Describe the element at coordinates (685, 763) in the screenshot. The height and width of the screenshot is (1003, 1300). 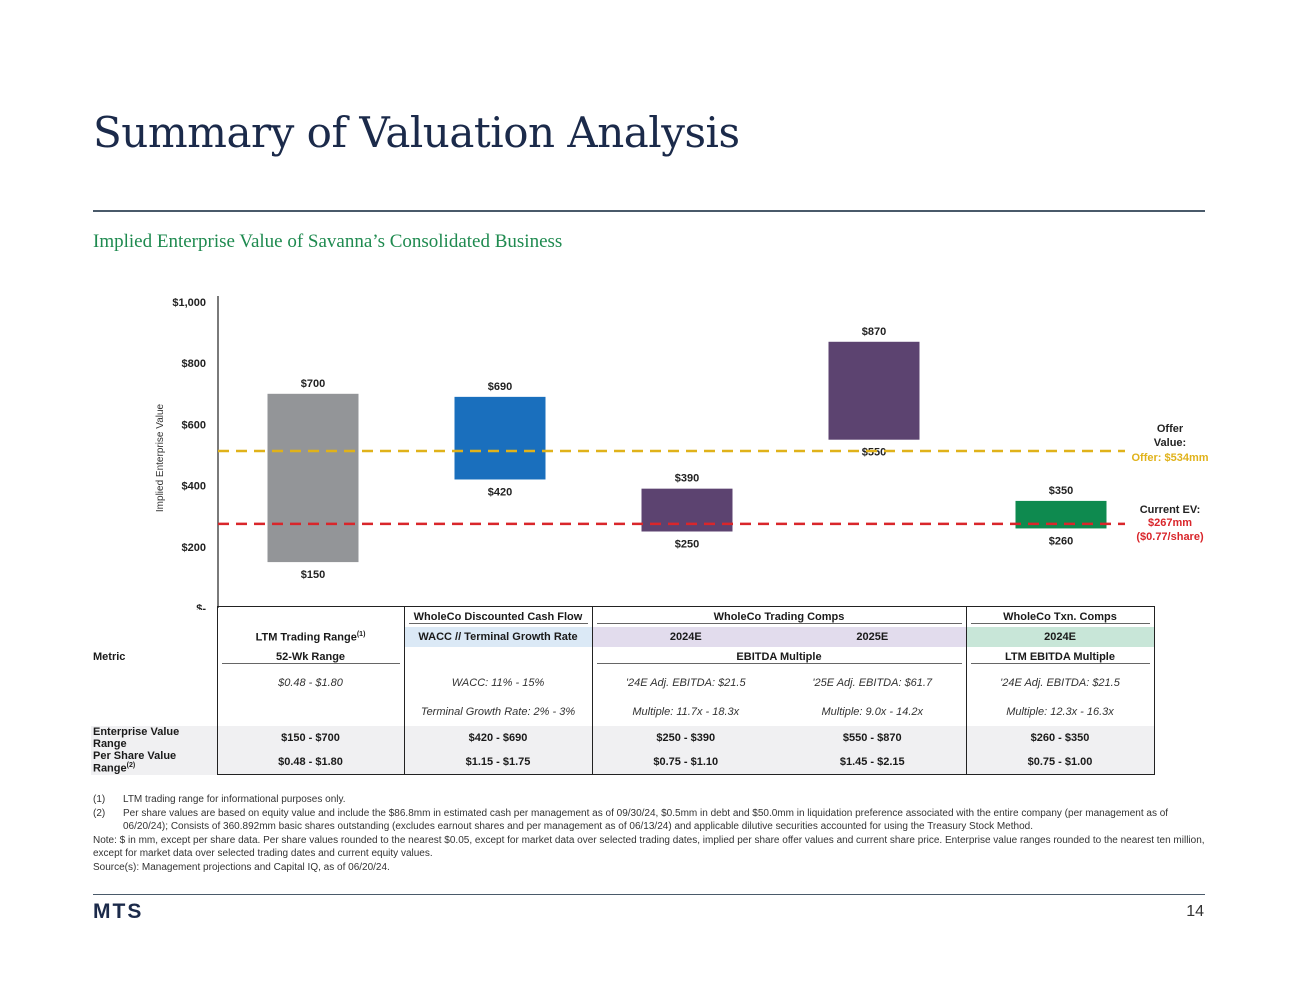
I see `ps-trading-2024: $0.75 - $1.10` at that location.